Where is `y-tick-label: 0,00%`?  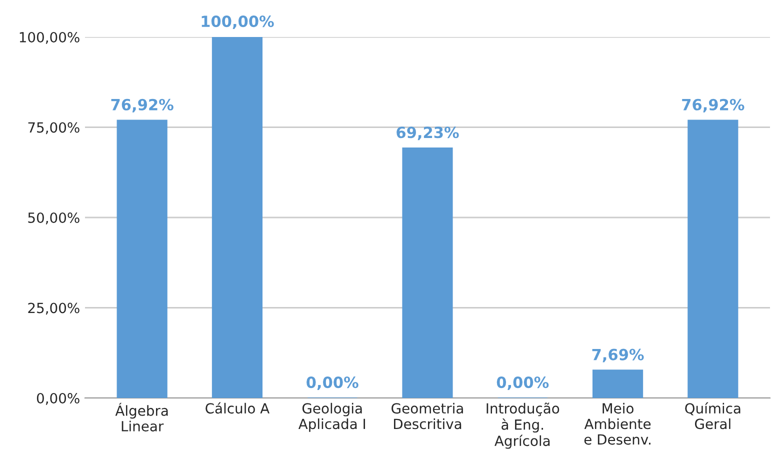 y-tick-label: 0,00% is located at coordinates (58, 398).